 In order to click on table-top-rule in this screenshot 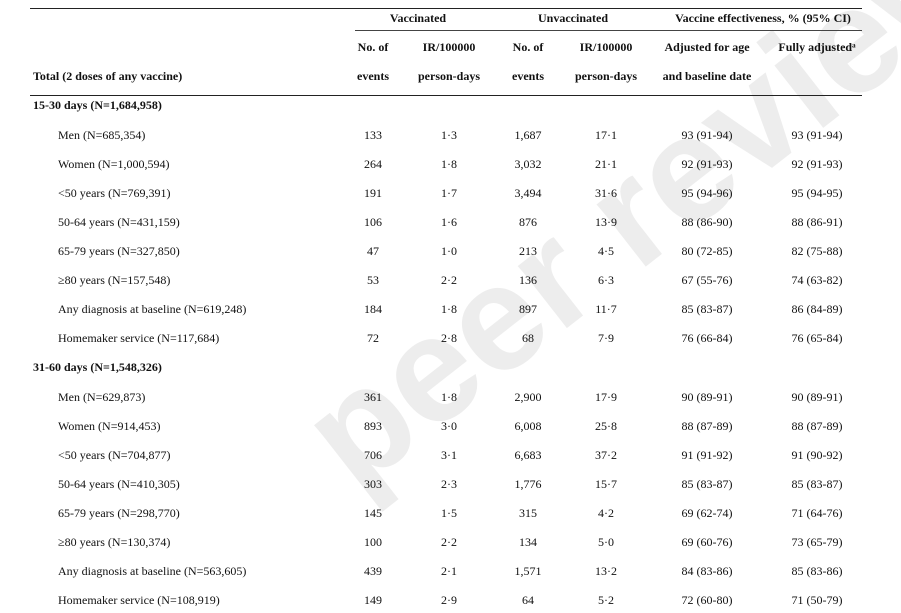, I will do `click(446, 8)`.